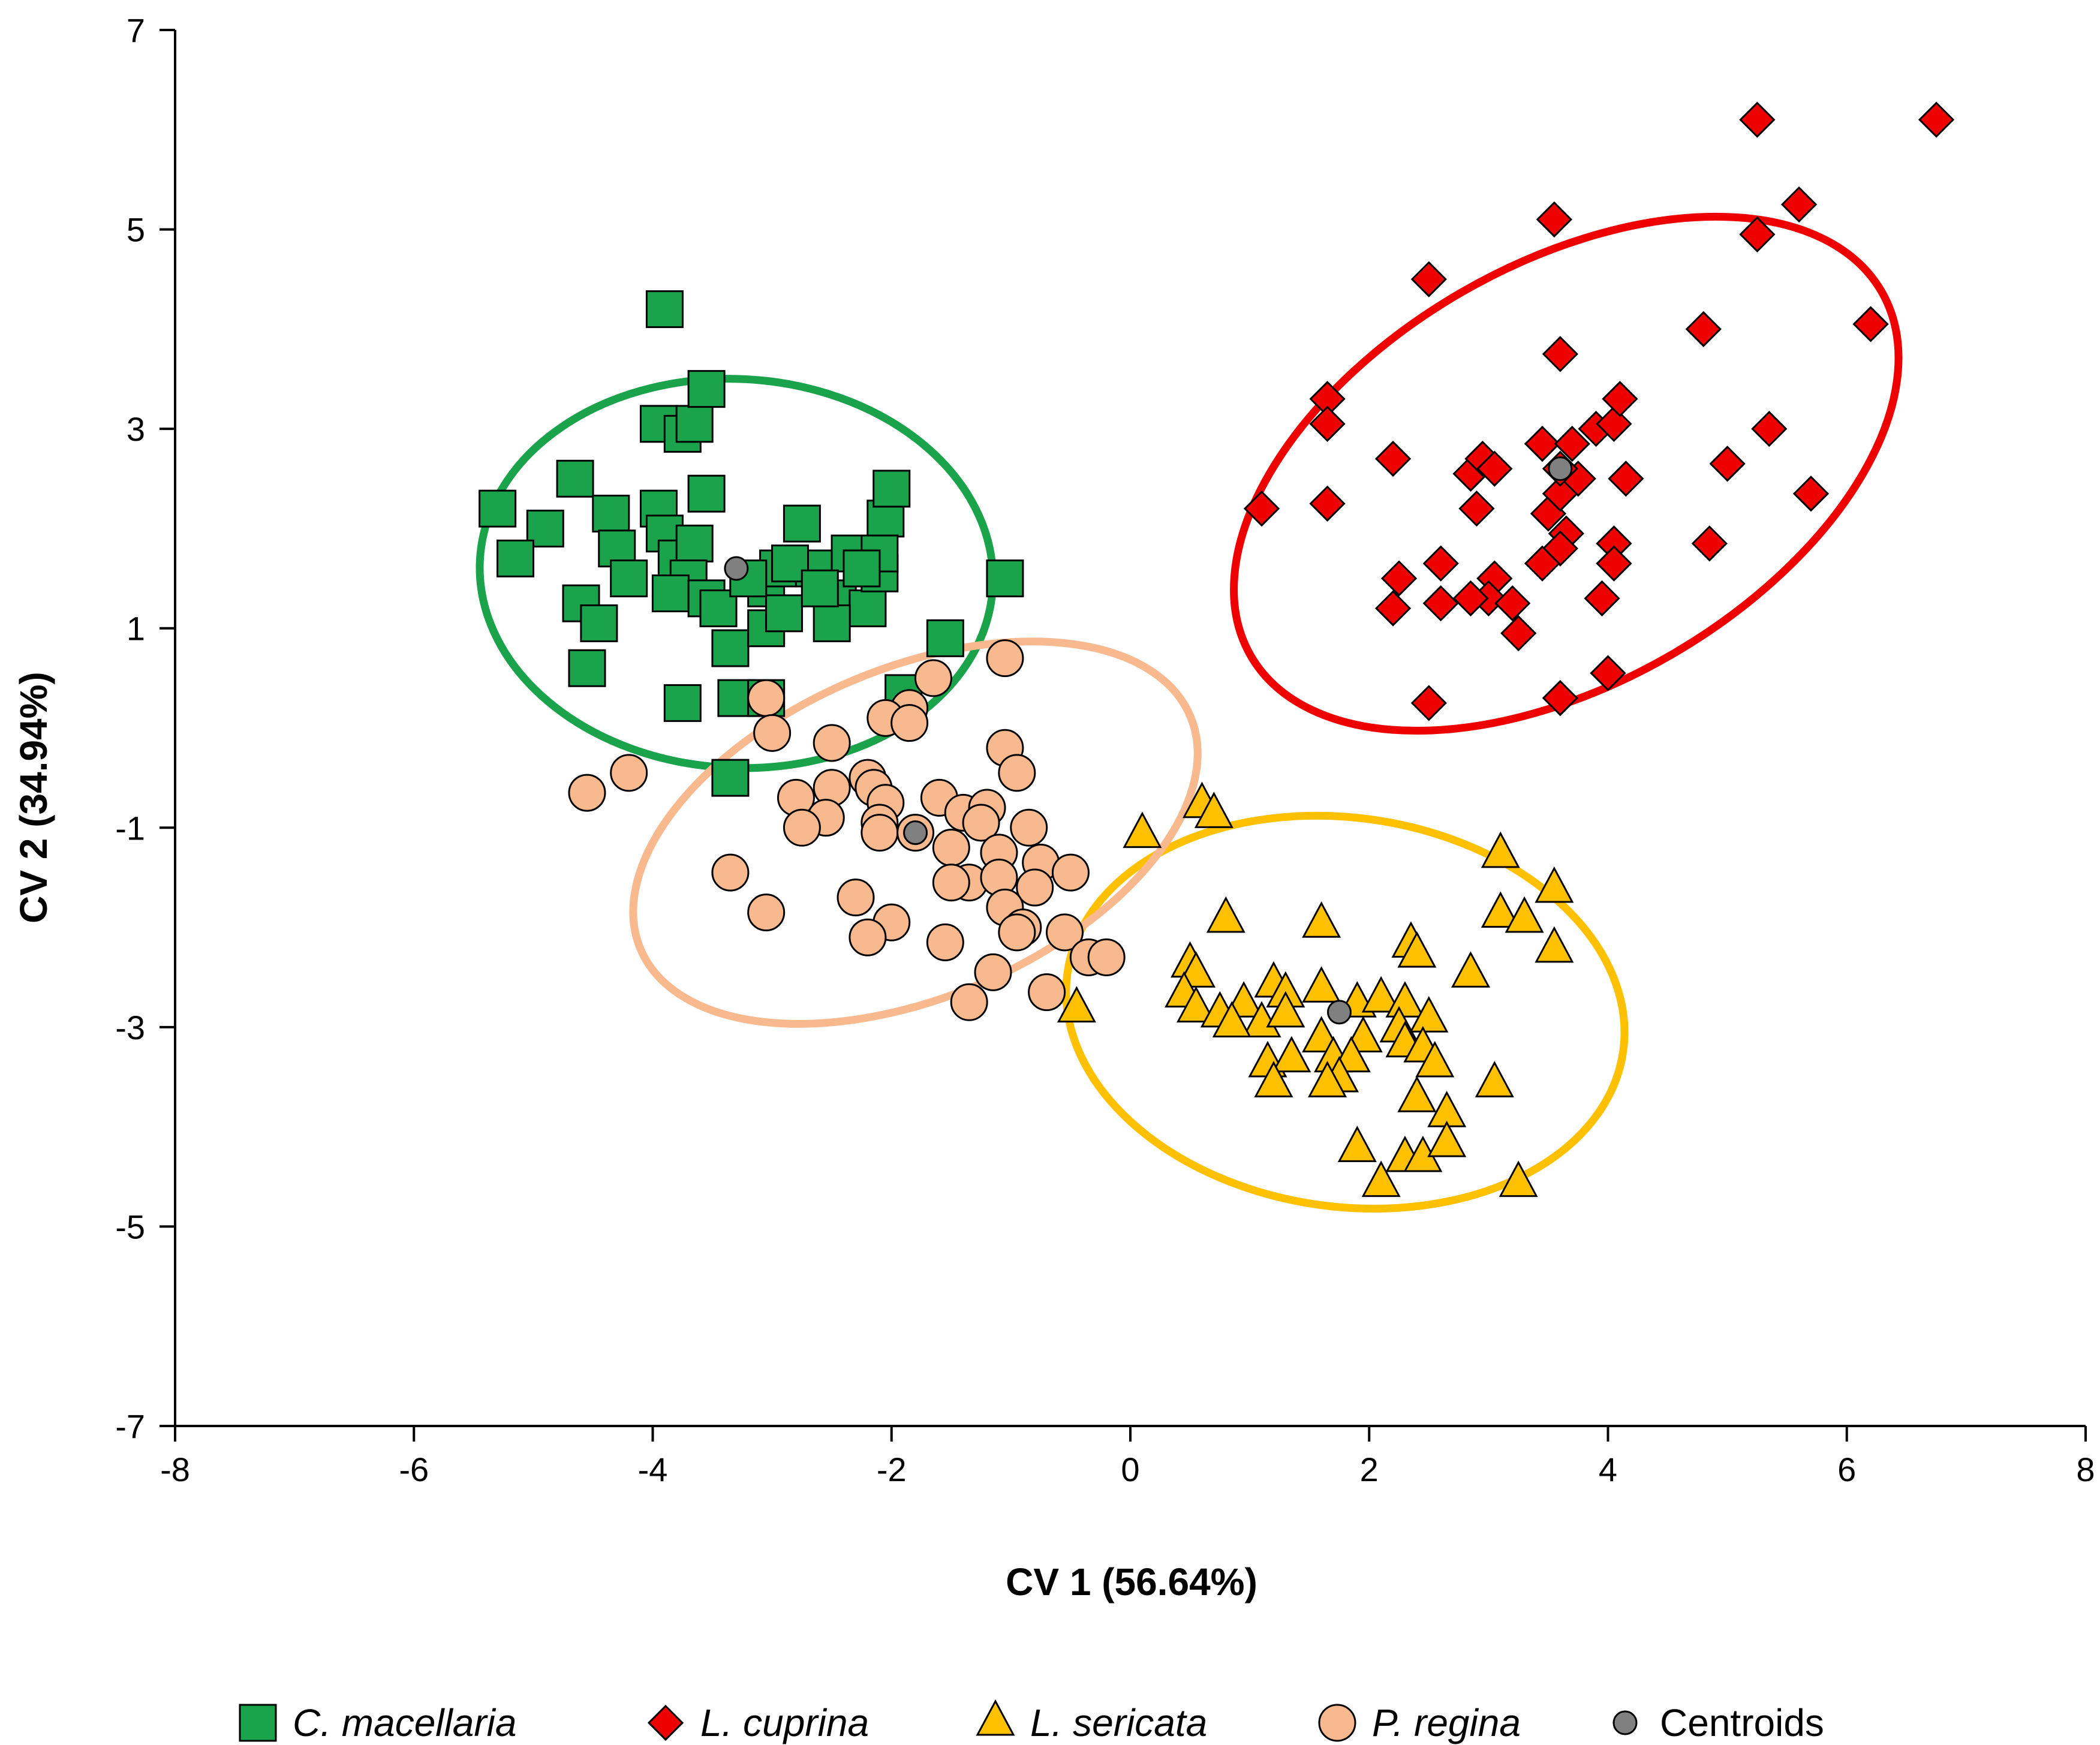 The height and width of the screenshot is (1745, 2100). I want to click on x-tick-label: 6, so click(1846, 1469).